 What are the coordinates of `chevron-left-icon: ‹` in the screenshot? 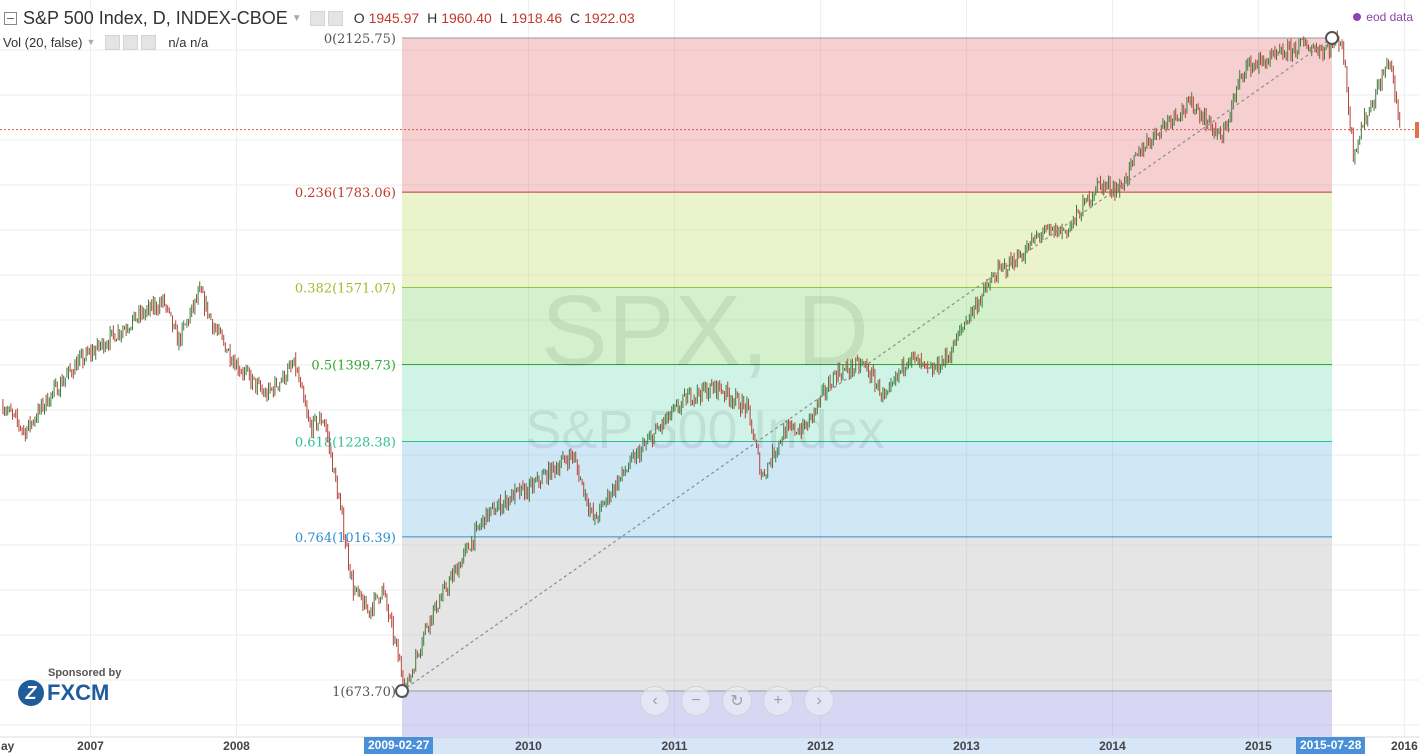 It's located at (655, 700).